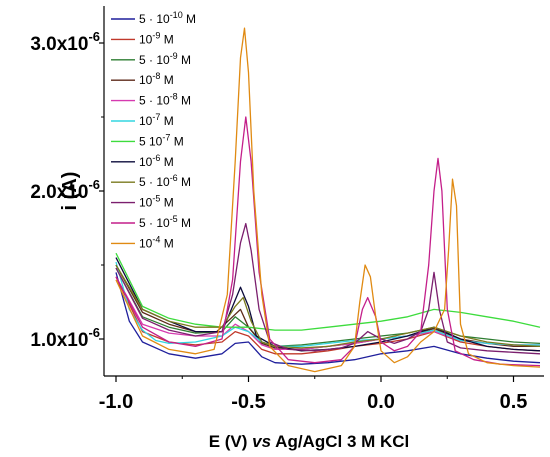  I want to click on legend-label-2: 10-9 M, so click(156, 38).